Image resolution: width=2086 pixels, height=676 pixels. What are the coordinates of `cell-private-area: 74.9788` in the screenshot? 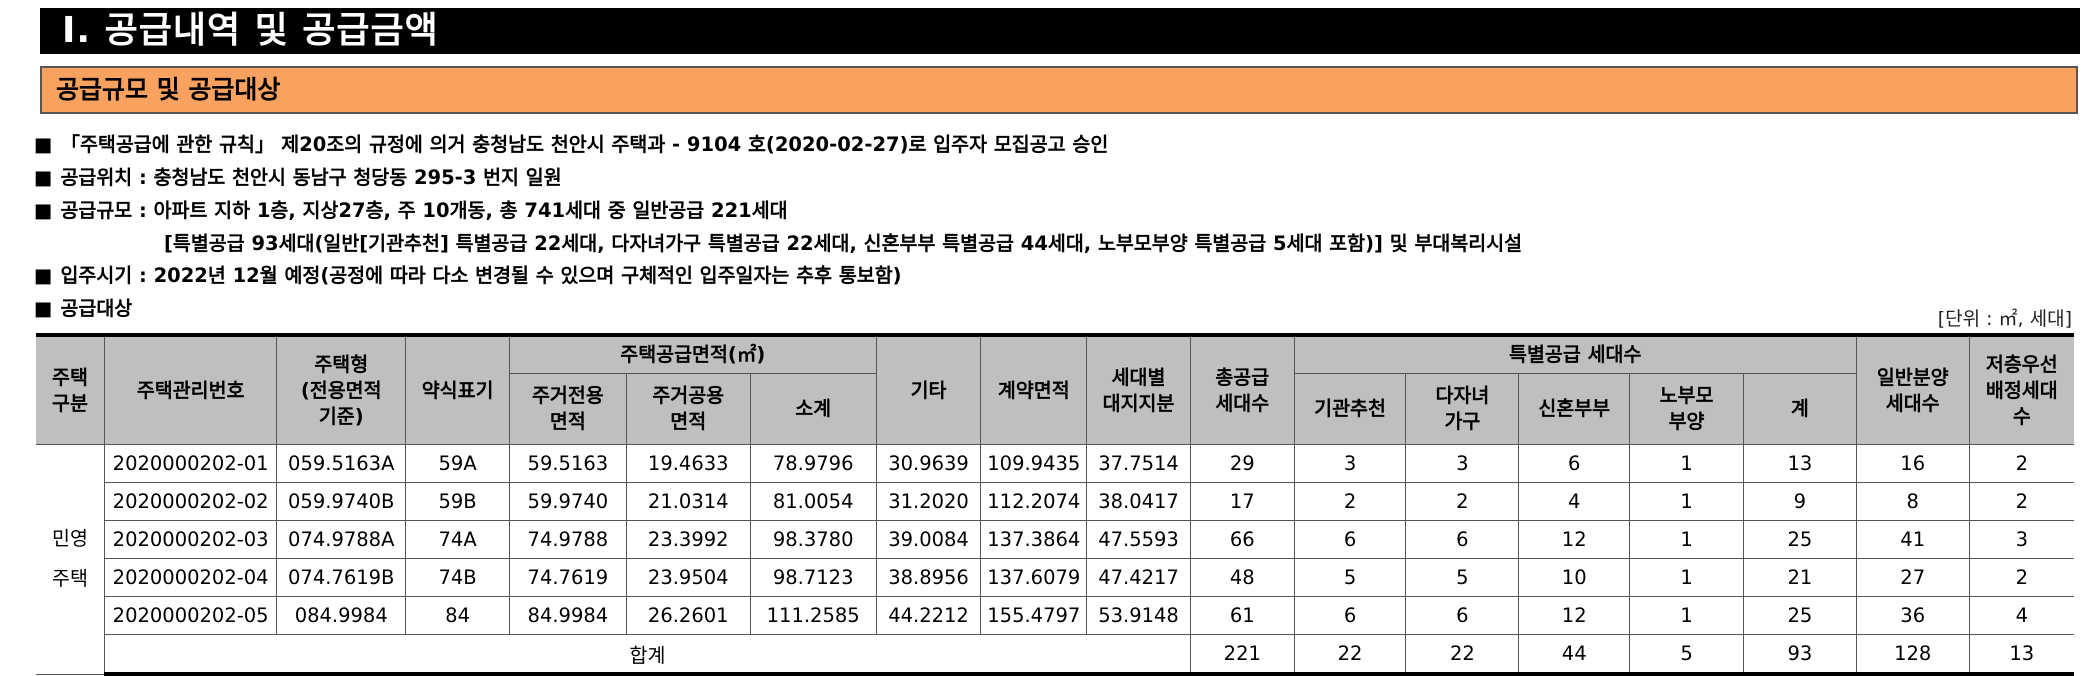 It's located at (567, 539).